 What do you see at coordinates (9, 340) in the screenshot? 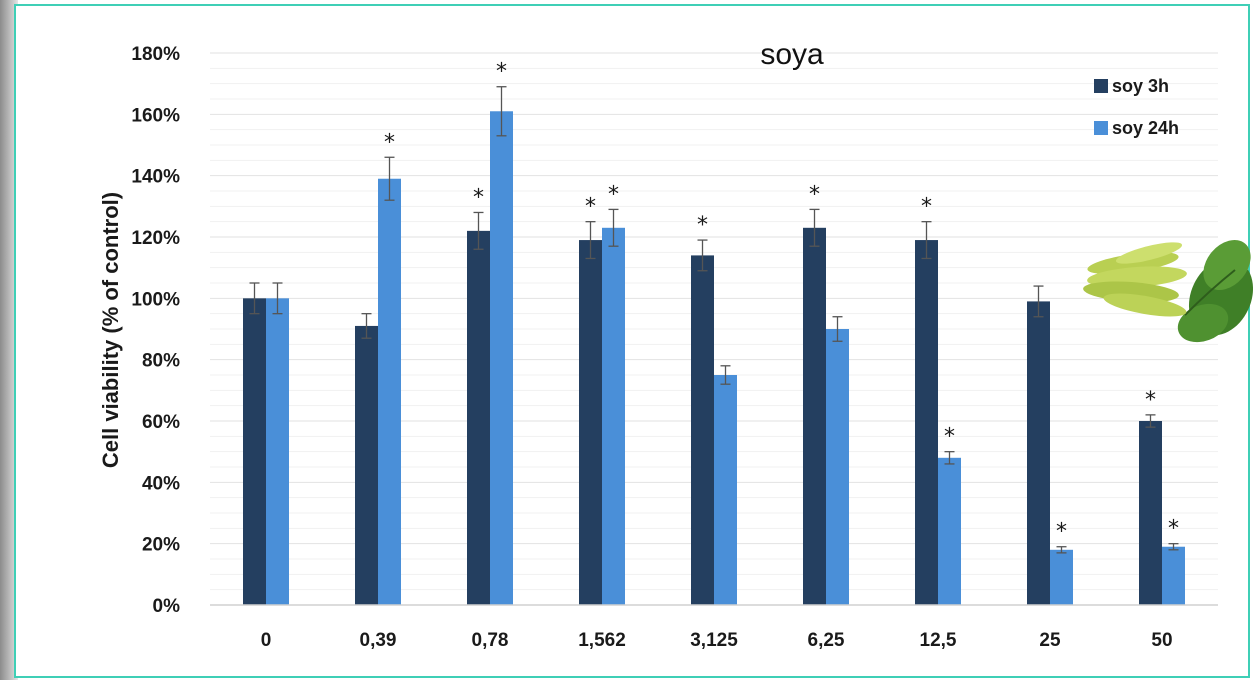
I see `frame-shadow` at bounding box center [9, 340].